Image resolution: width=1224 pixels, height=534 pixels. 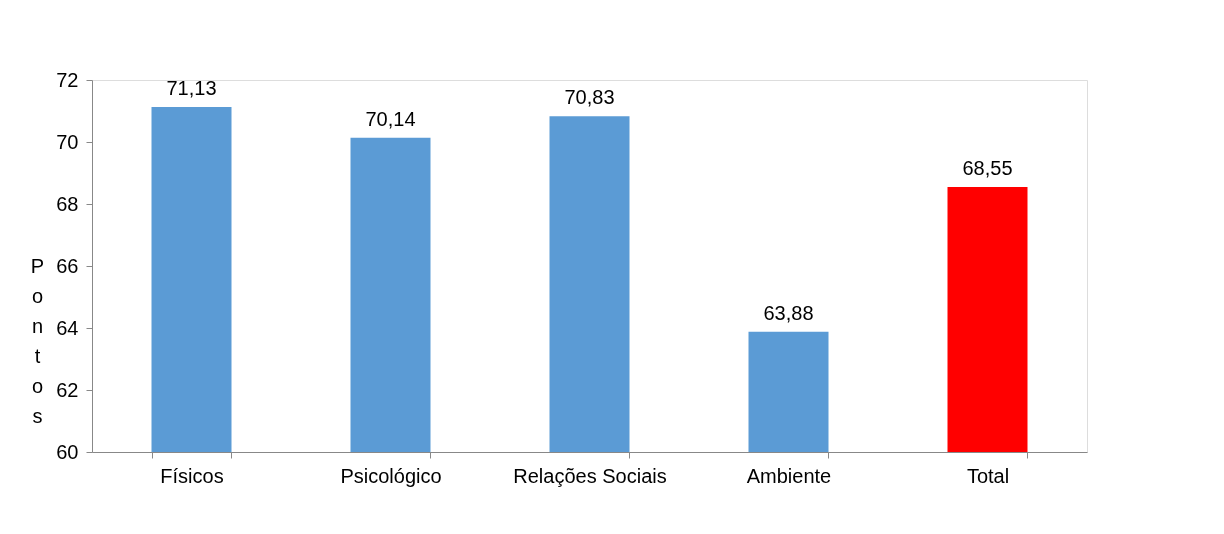 What do you see at coordinates (67, 265) in the screenshot?
I see `y-tick-label: 66` at bounding box center [67, 265].